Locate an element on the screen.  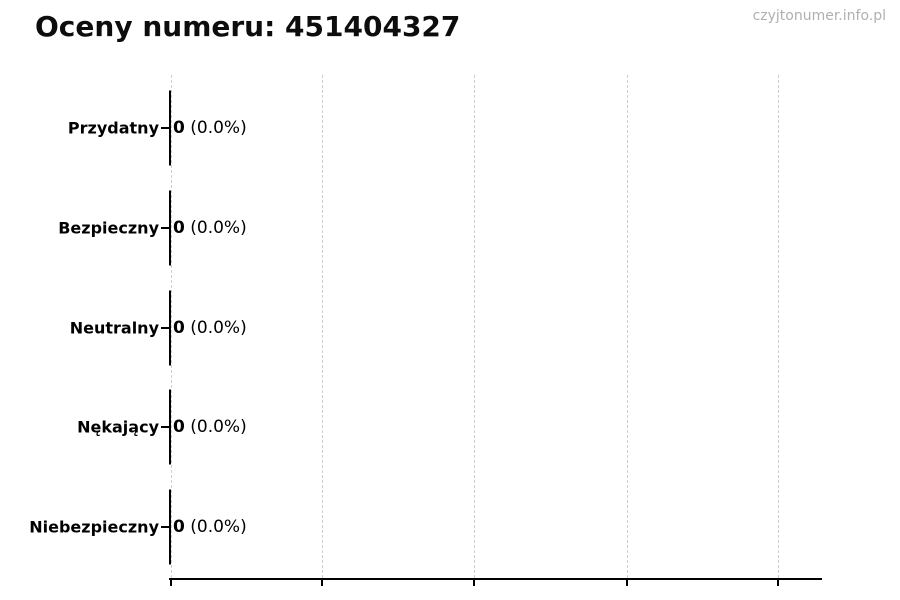
category-label: Niebezpieczny is located at coordinates (94, 527).